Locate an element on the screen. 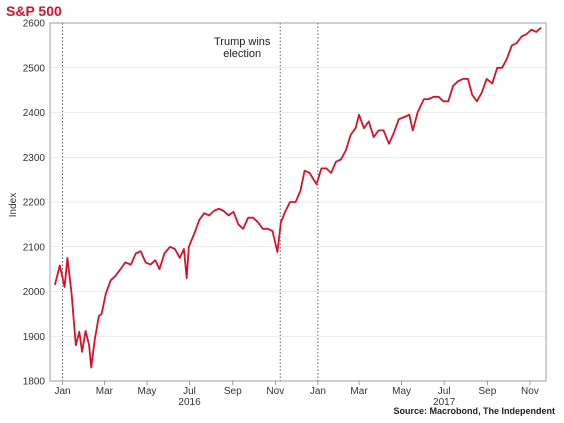 The height and width of the screenshot is (423, 564). y-tick-label: 1800 is located at coordinates (34, 382).